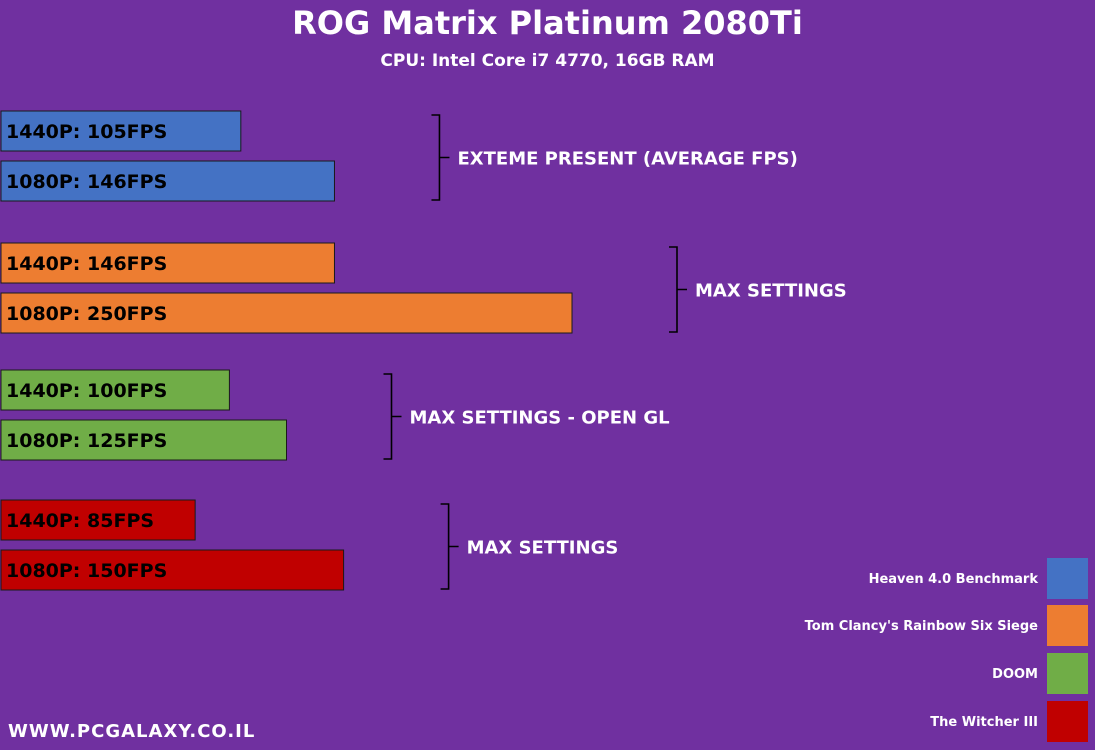 The width and height of the screenshot is (1095, 750). Describe the element at coordinates (86, 571) in the screenshot. I see `bar-data-label: 1080P: 150FPS` at that location.